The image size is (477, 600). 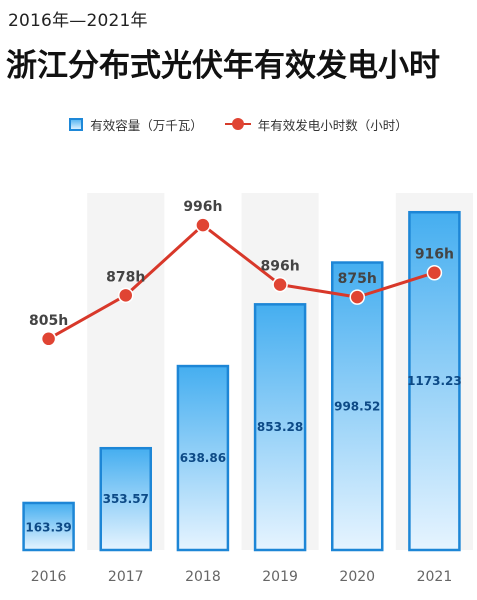 I want to click on bar-value-label: 638.86, so click(x=203, y=458).